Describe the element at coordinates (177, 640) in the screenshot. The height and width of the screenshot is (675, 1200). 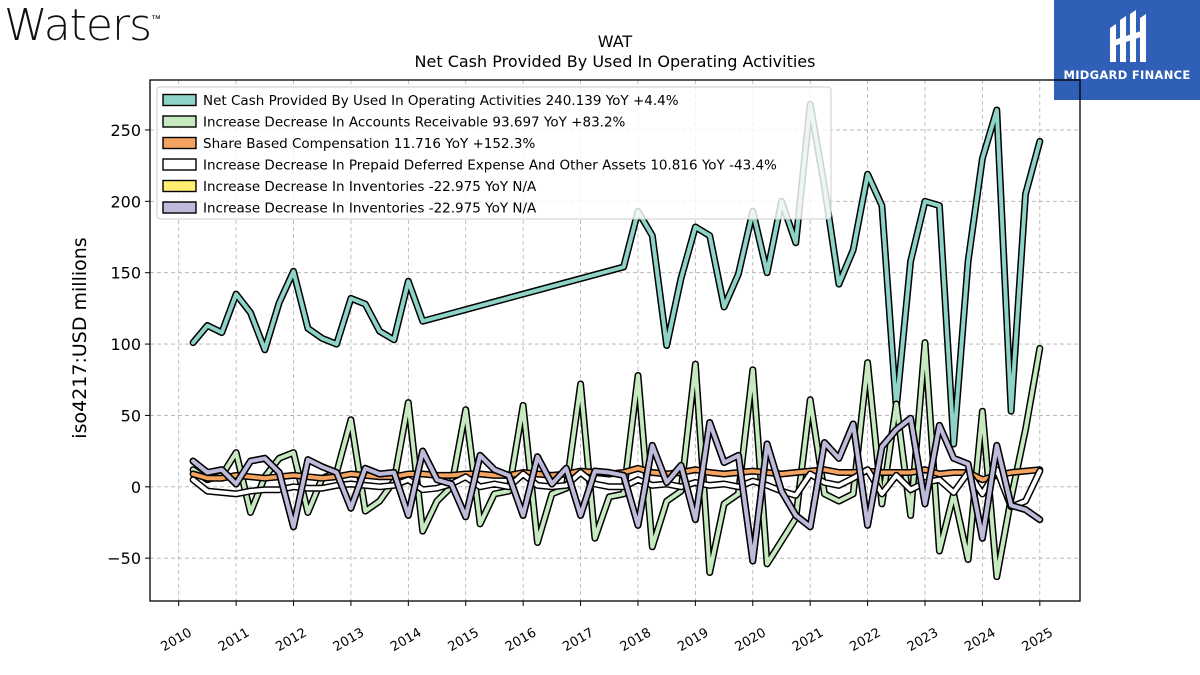
I see `x-tick-label: 2010` at that location.